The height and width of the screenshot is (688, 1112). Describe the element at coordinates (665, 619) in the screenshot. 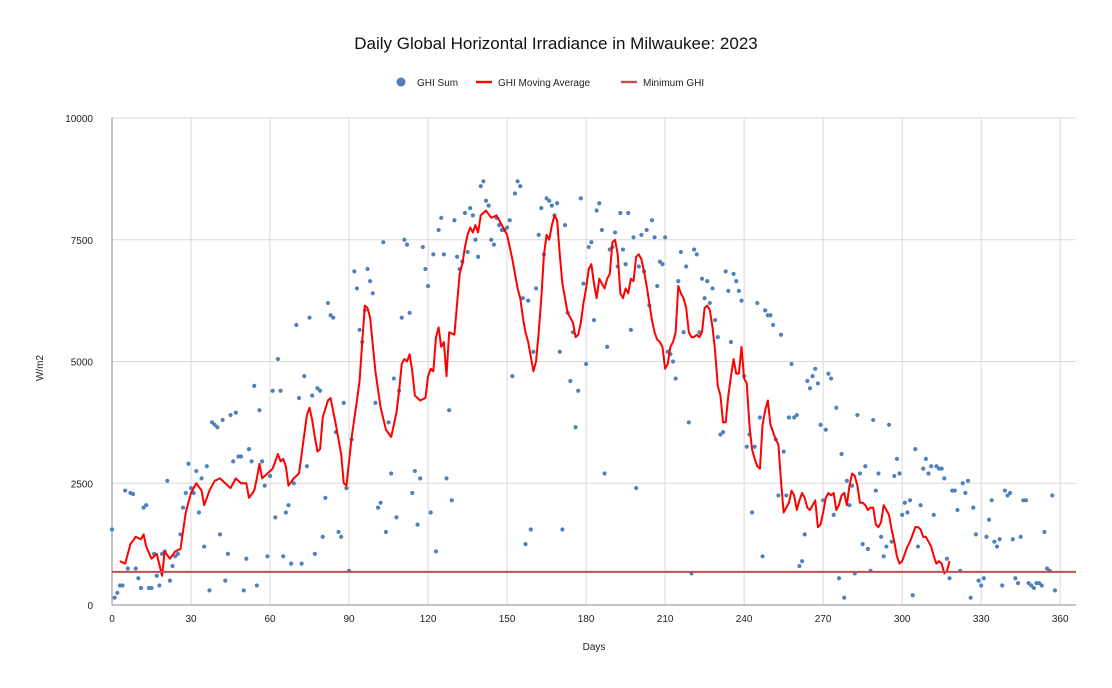

I see `x-tick-label: 210` at that location.